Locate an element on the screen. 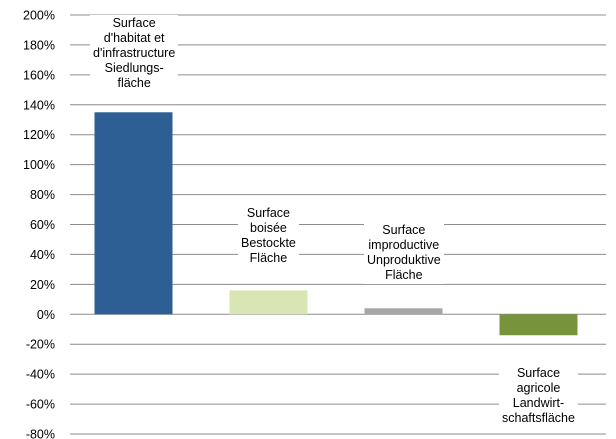  y-tick-label: -20% is located at coordinates (40, 345).